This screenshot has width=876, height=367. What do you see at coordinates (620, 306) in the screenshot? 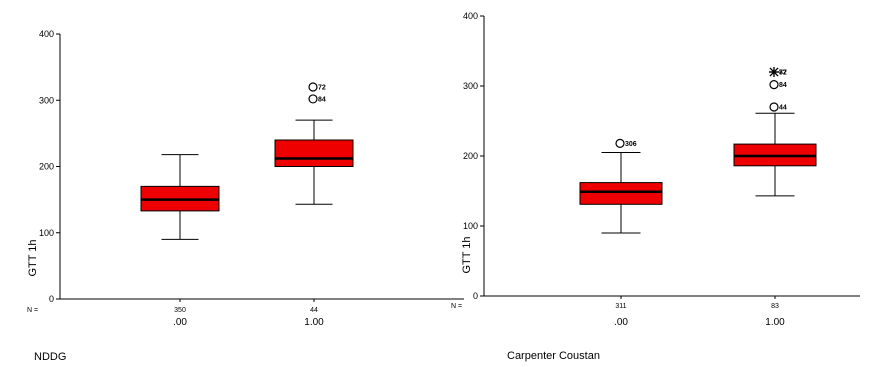
I see `n-count: 311` at bounding box center [620, 306].